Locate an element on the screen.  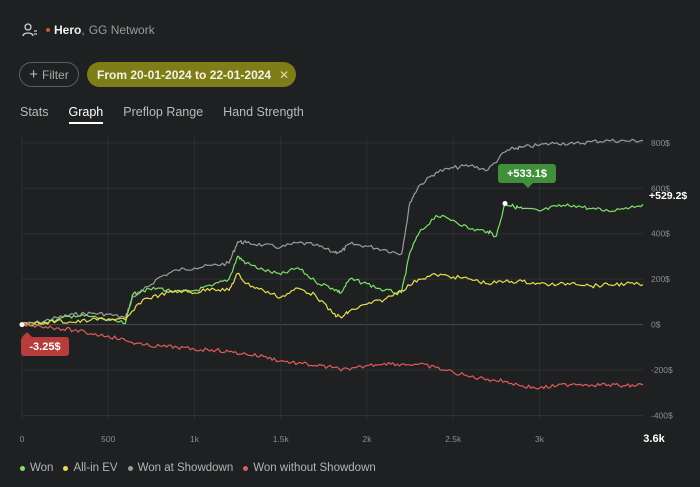
player-header: Hero , GG Network is located at coordinates (88, 30).